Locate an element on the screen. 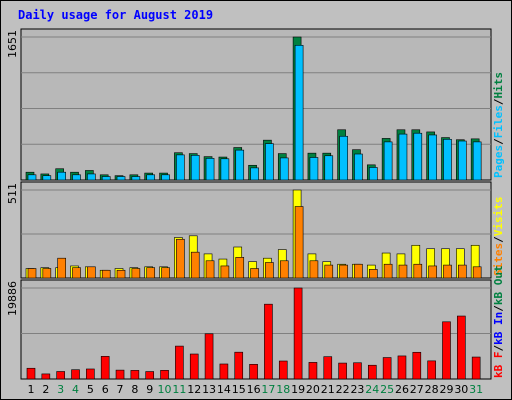 Image resolution: width=512 pixels, height=400 pixels. legend-visits: Visits is located at coordinates (498, 217).